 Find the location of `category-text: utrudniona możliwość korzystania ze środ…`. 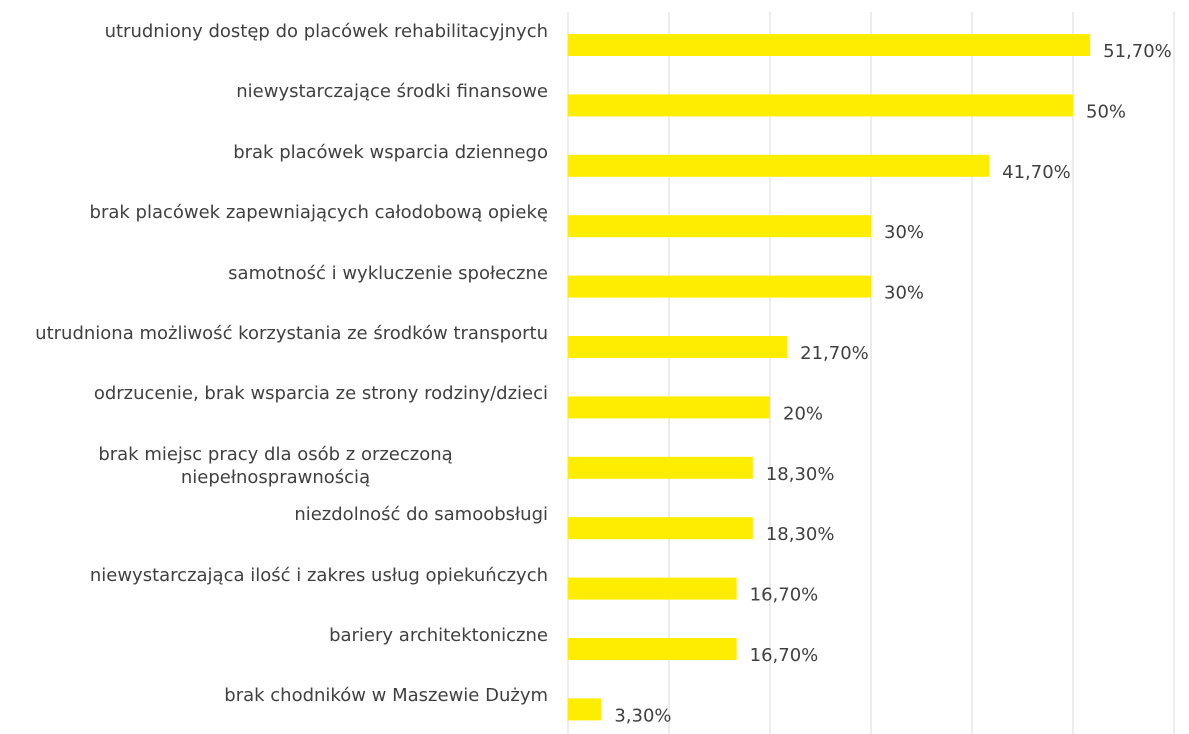

category-text: utrudniona możliwość korzystania ze środ… is located at coordinates (291, 333).